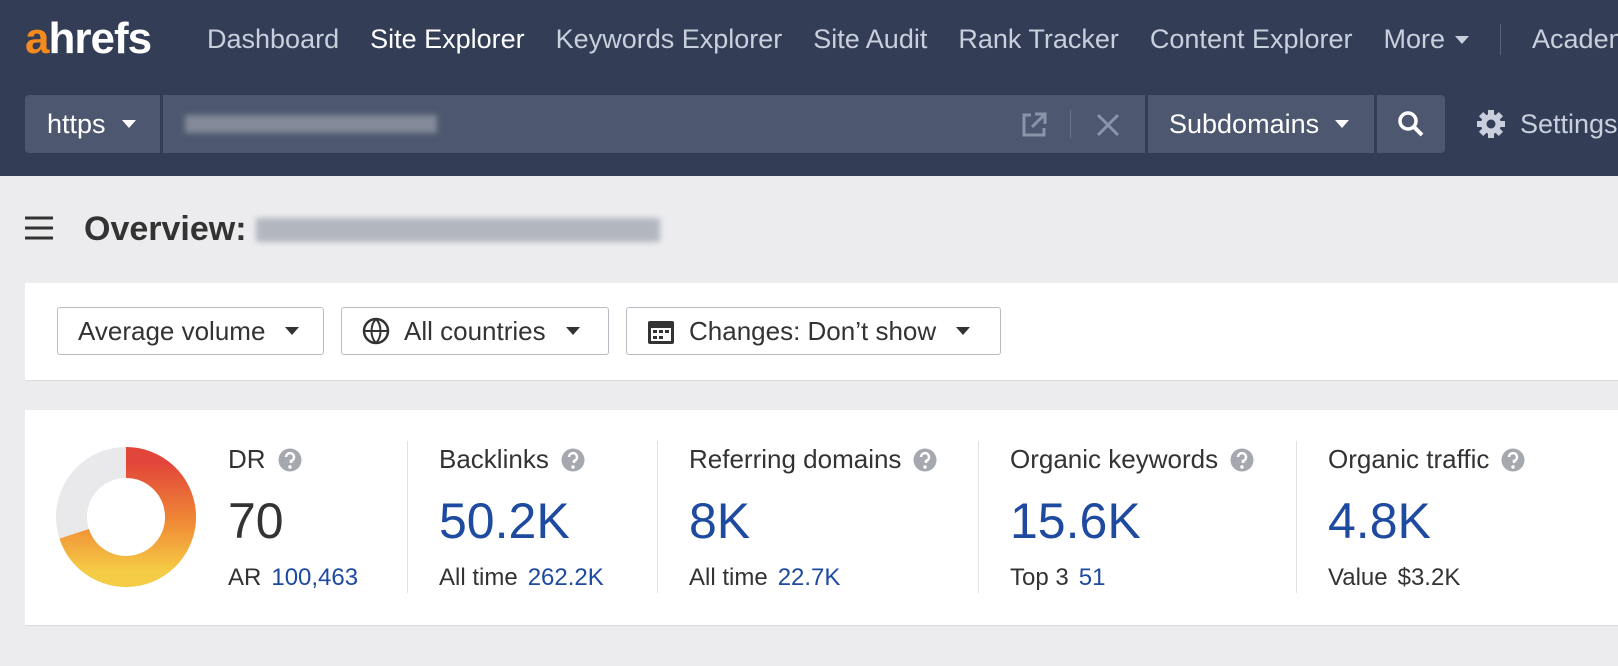  Describe the element at coordinates (88, 38) in the screenshot. I see `logo: ahrefs` at that location.